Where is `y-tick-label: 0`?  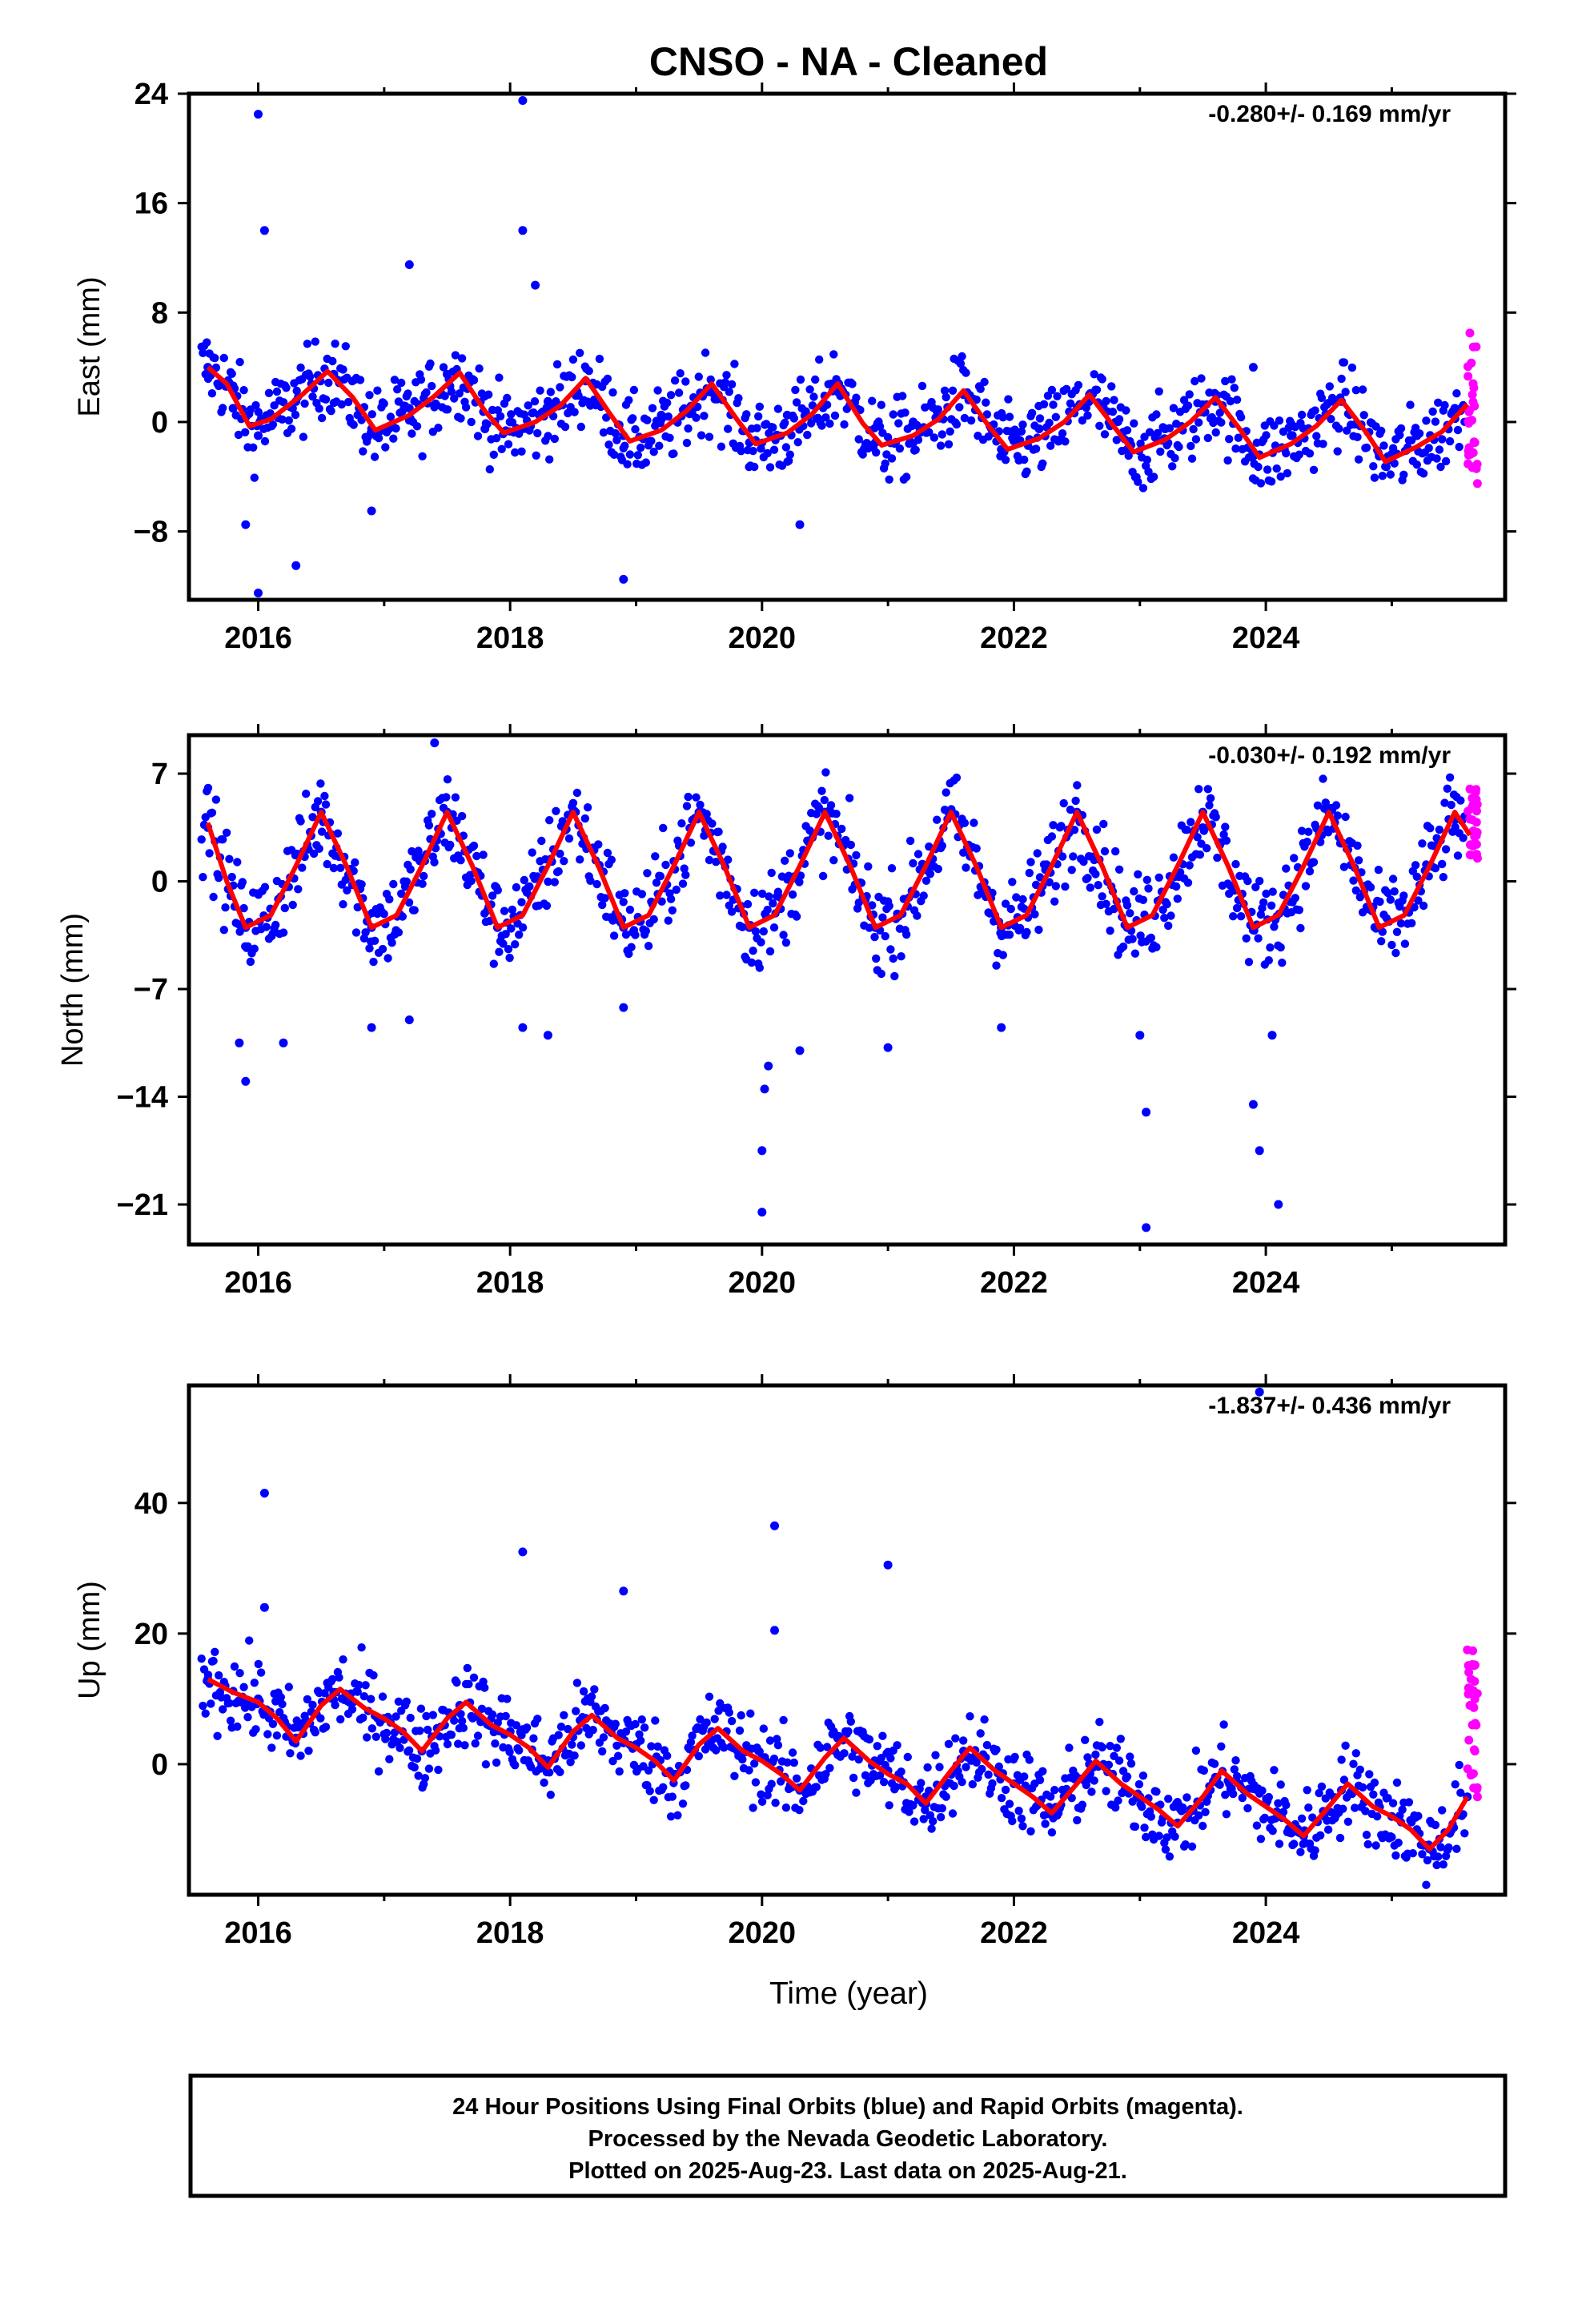 y-tick-label: 0 is located at coordinates (159, 882).